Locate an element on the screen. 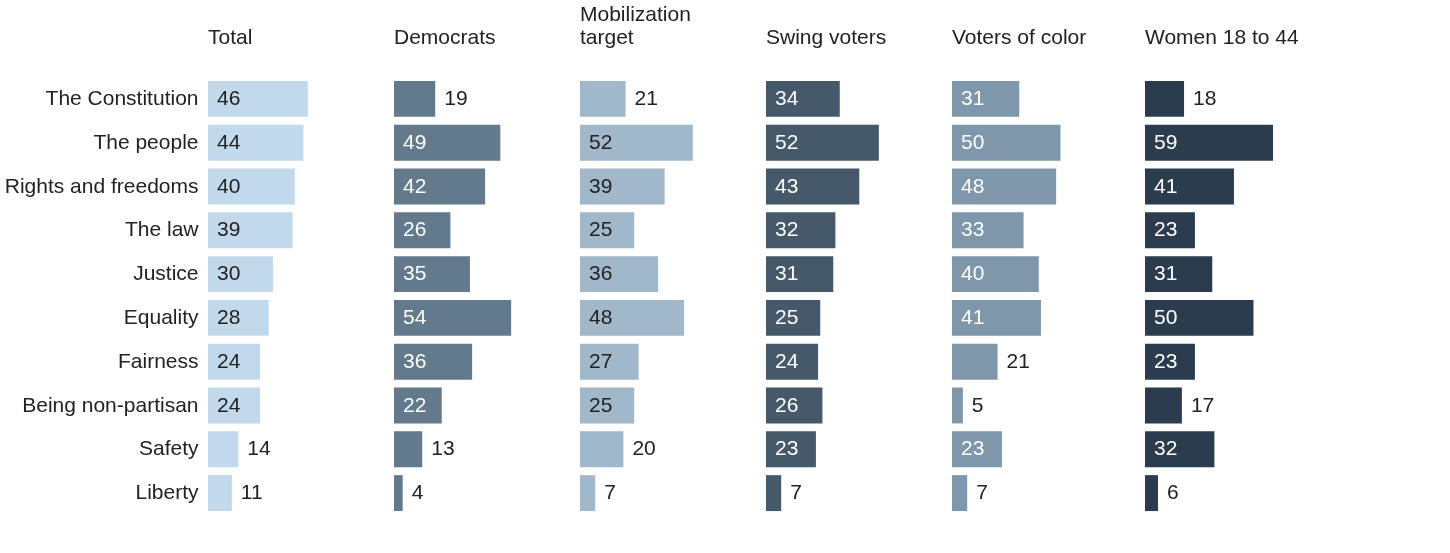 Image resolution: width=1450 pixels, height=553 pixels. chart-title: Swing voters is located at coordinates (826, 36).